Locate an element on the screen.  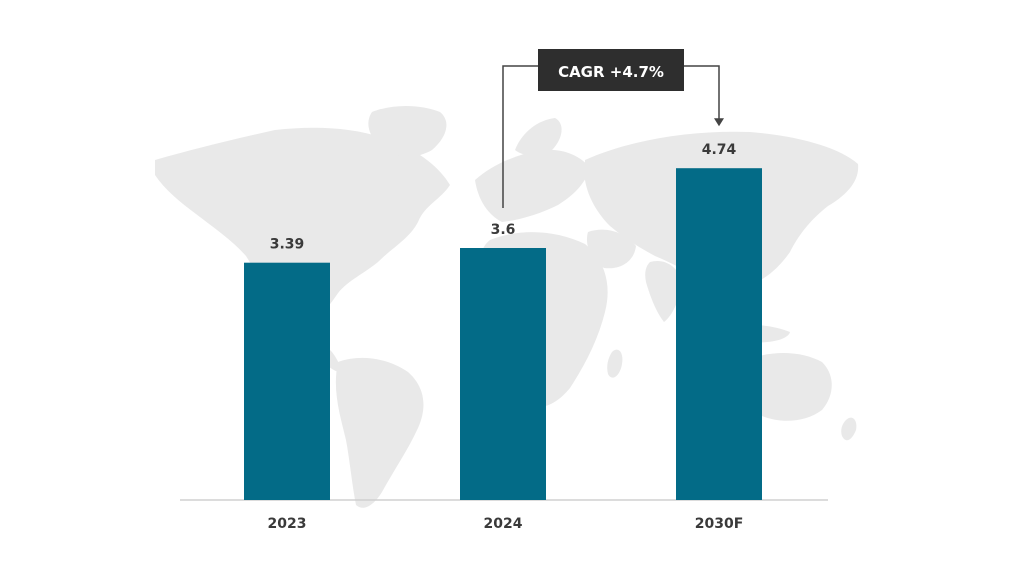
bar-2024 is located at coordinates (503, 374).